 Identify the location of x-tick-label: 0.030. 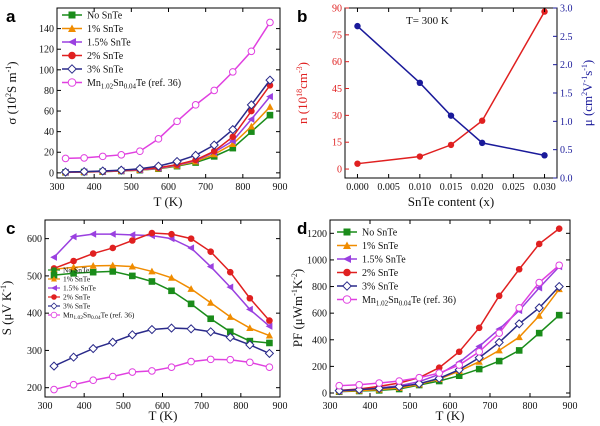
(544, 187).